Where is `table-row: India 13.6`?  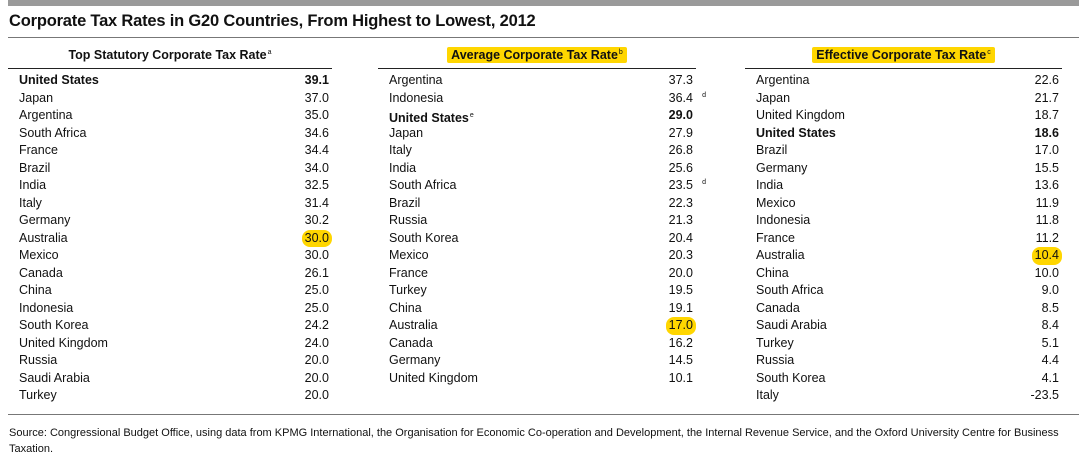
table-row: India 13.6 is located at coordinates (903, 186).